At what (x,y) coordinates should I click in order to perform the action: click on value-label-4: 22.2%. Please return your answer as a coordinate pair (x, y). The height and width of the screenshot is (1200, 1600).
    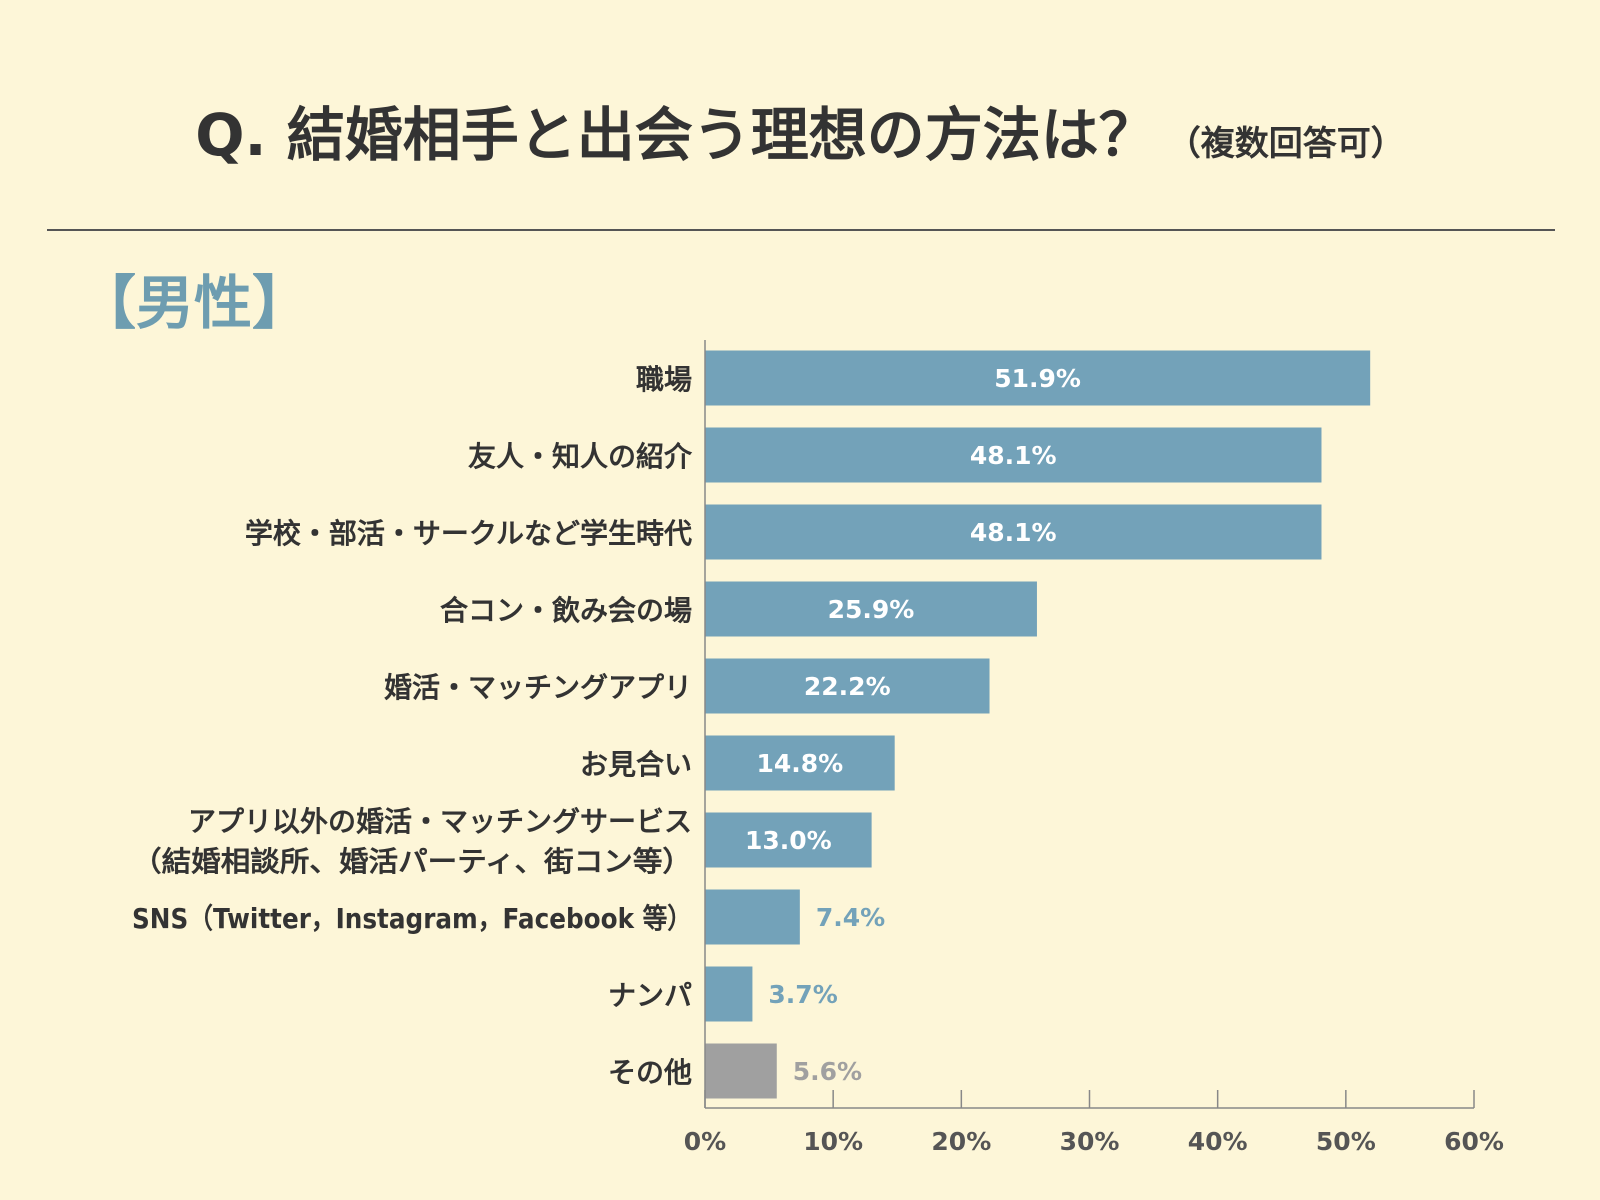
    Looking at the image, I should click on (847, 686).